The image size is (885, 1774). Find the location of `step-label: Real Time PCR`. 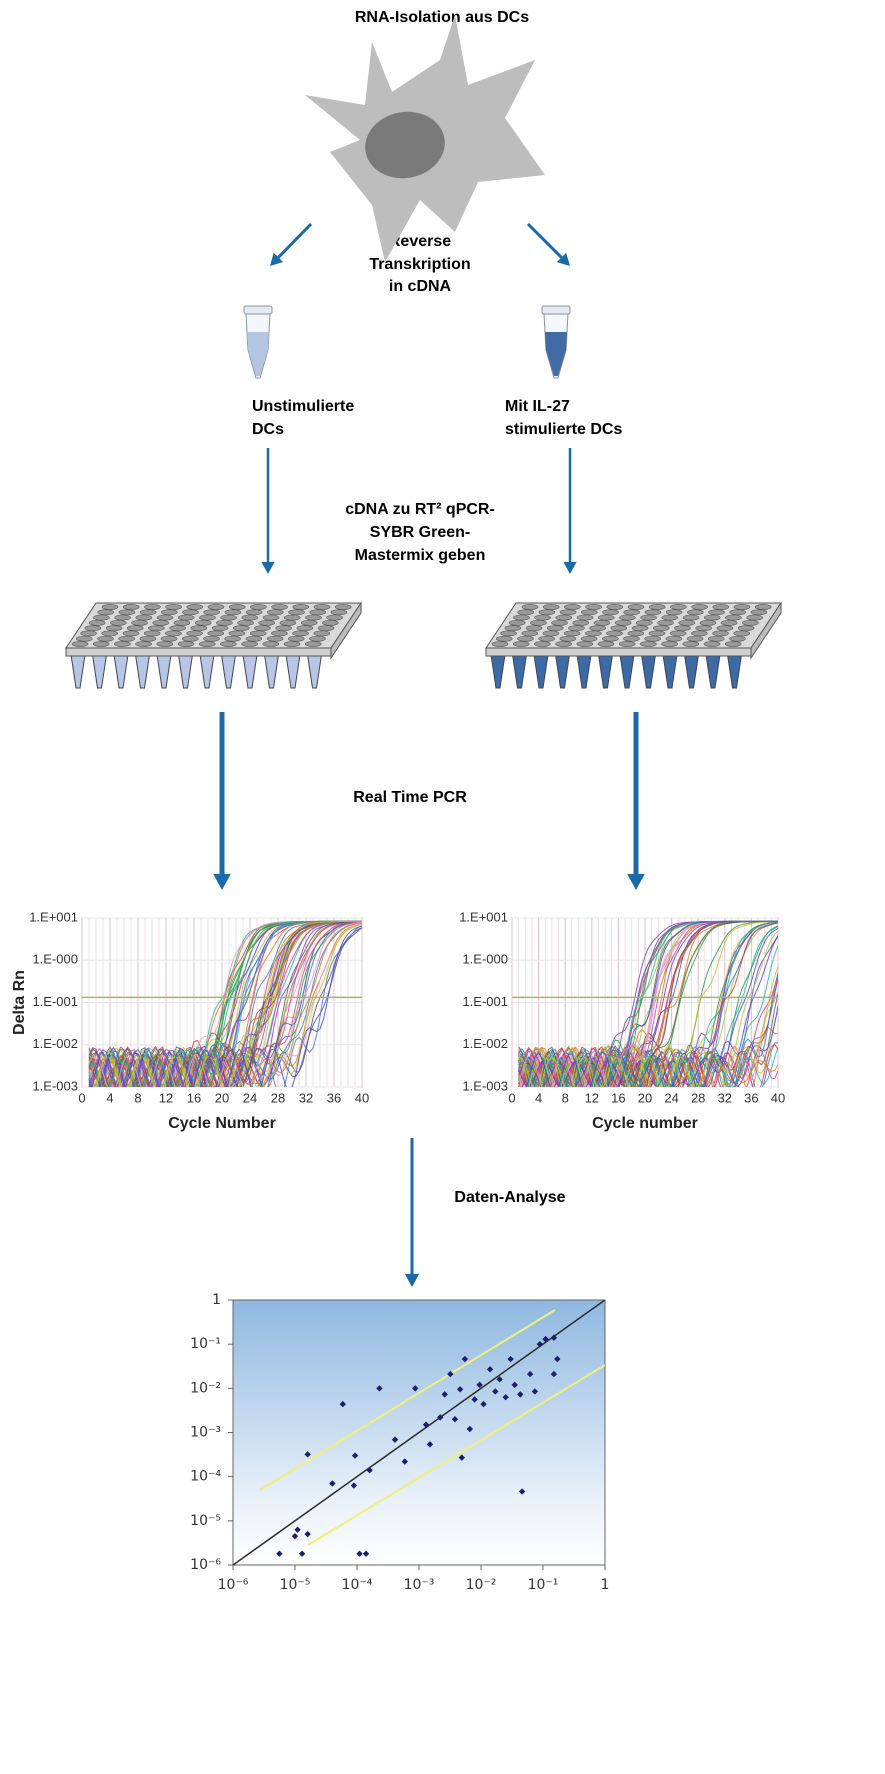

step-label: Real Time PCR is located at coordinates (410, 797).